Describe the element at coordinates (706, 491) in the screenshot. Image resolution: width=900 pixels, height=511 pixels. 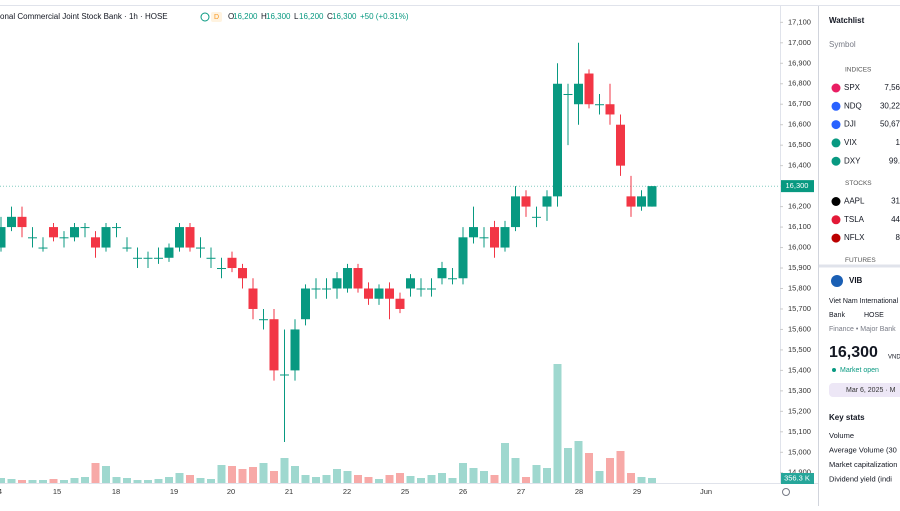
I see `x-tick-label: Jun` at that location.